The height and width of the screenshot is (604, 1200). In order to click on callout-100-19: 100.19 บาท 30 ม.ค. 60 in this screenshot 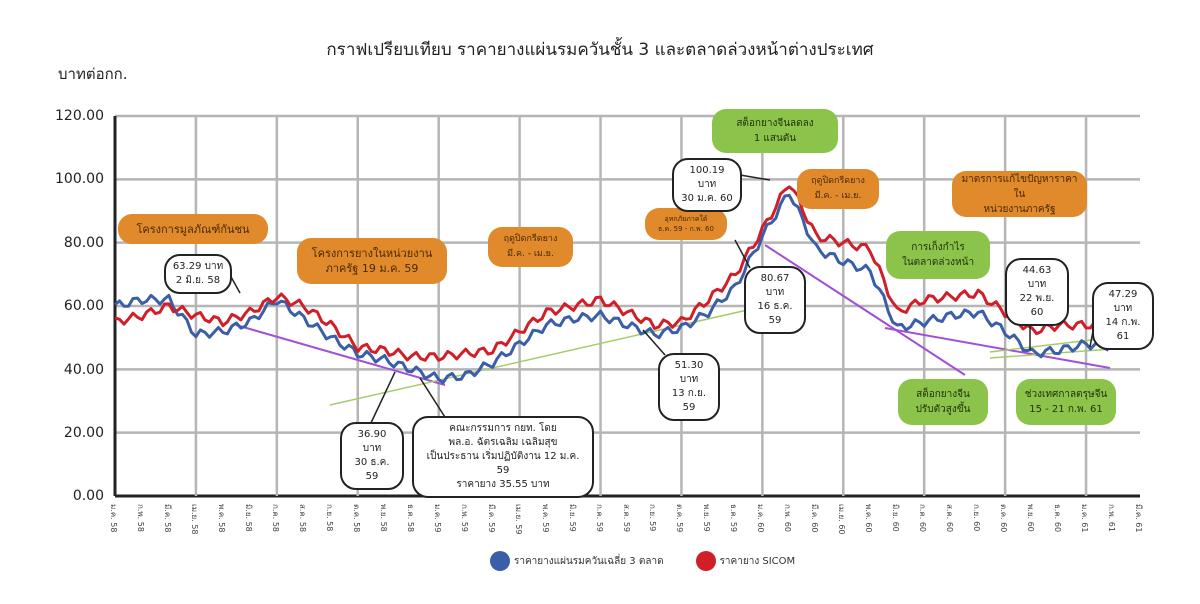, I will do `click(707, 185)`.